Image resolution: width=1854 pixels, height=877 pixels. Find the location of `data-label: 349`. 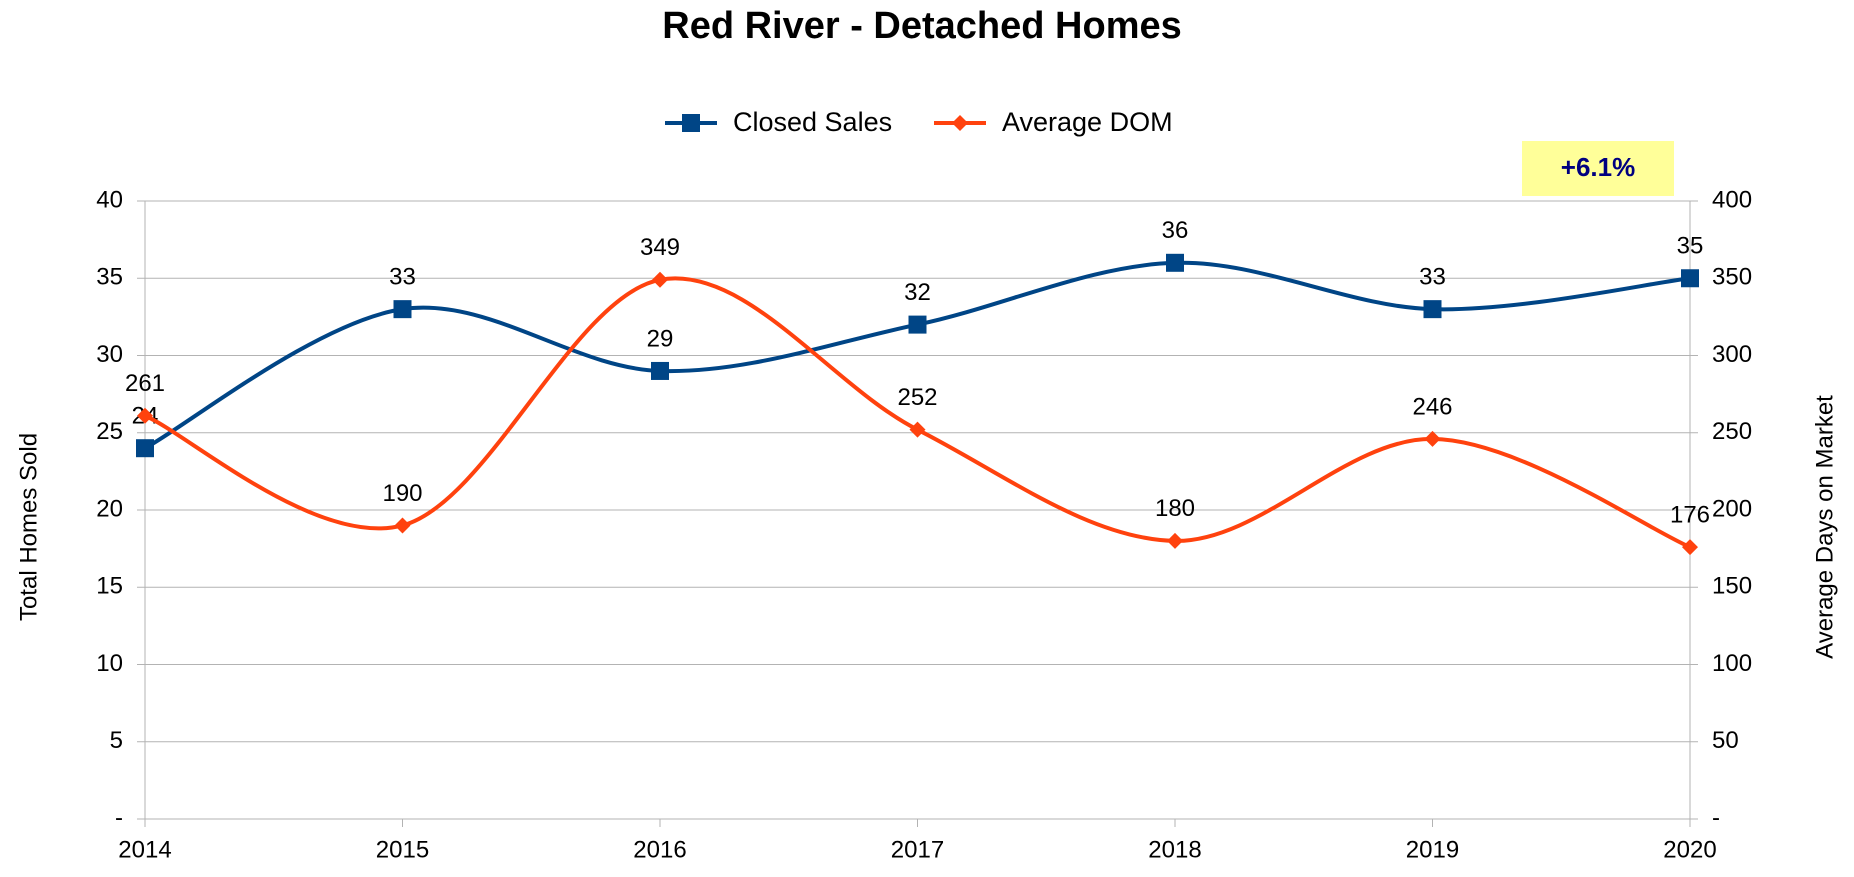

data-label: 349 is located at coordinates (660, 247).